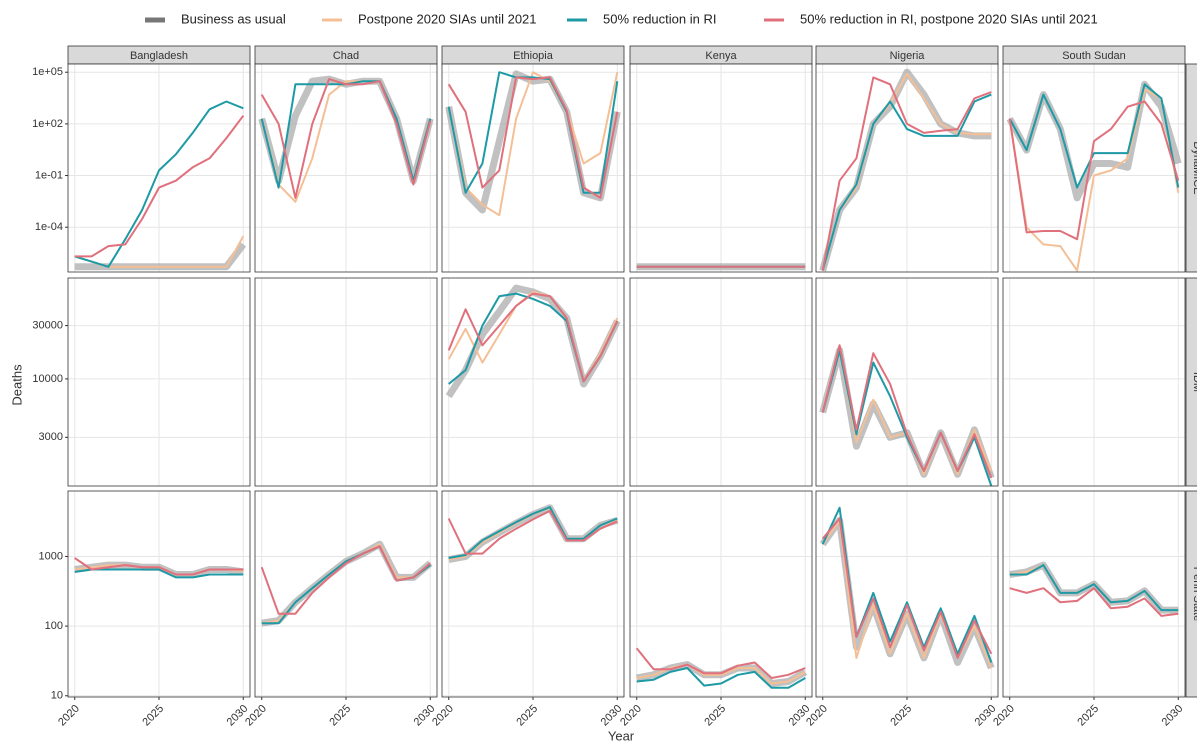 The image size is (1197, 745). Describe the element at coordinates (721, 56) in the screenshot. I see `strip-label: Kenya` at that location.